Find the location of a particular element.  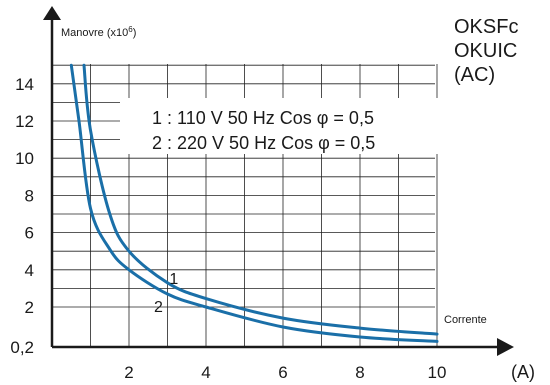

chart-title-line-2: OKUIC is located at coordinates (486, 51).